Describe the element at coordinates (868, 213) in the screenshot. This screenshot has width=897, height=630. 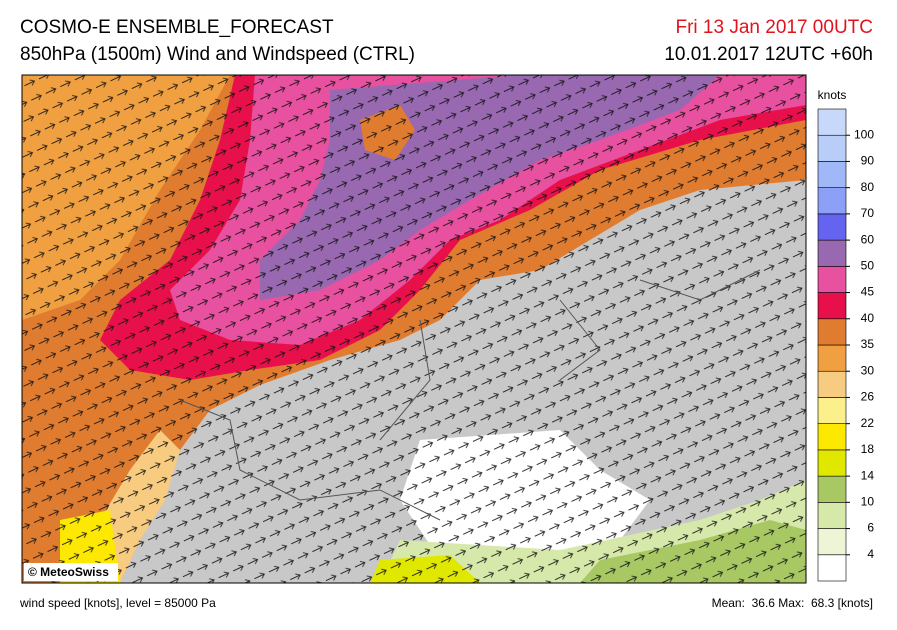
I see `colorbar-label: 70` at that location.